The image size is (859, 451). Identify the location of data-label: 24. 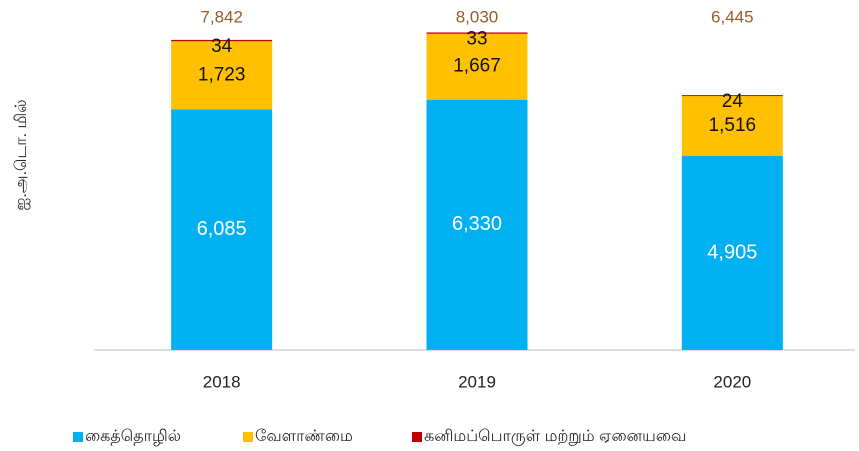
(733, 101).